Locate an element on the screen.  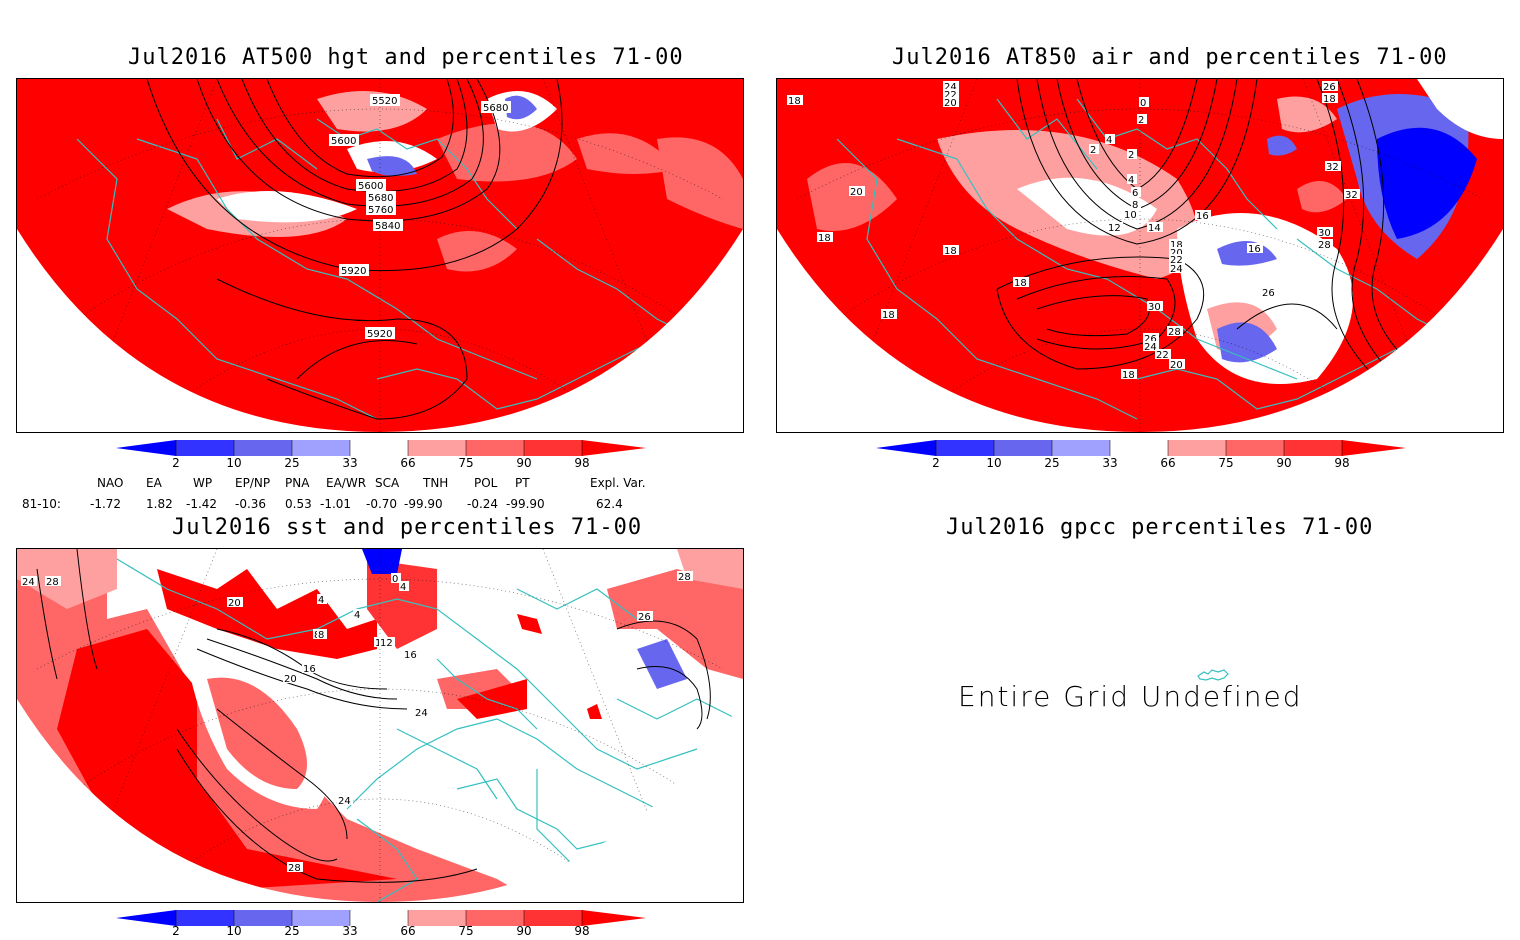
index-header: SCA is located at coordinates (387, 483).